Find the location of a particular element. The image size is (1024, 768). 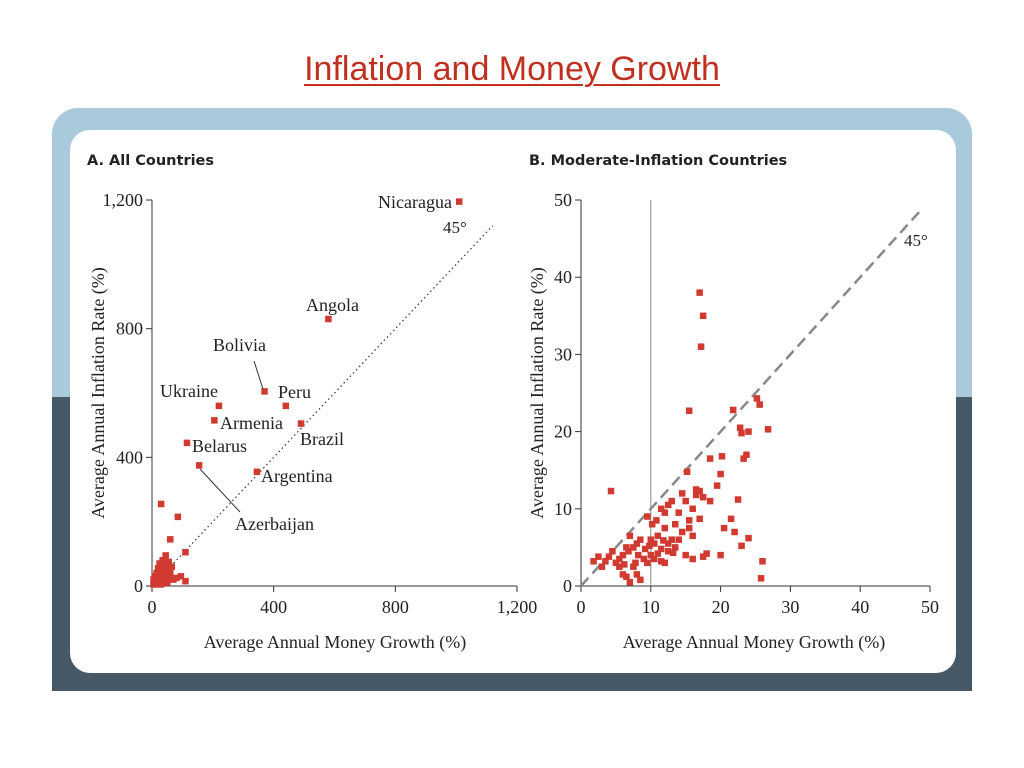

label-azerbaijan: Azerbaijan is located at coordinates (274, 524).